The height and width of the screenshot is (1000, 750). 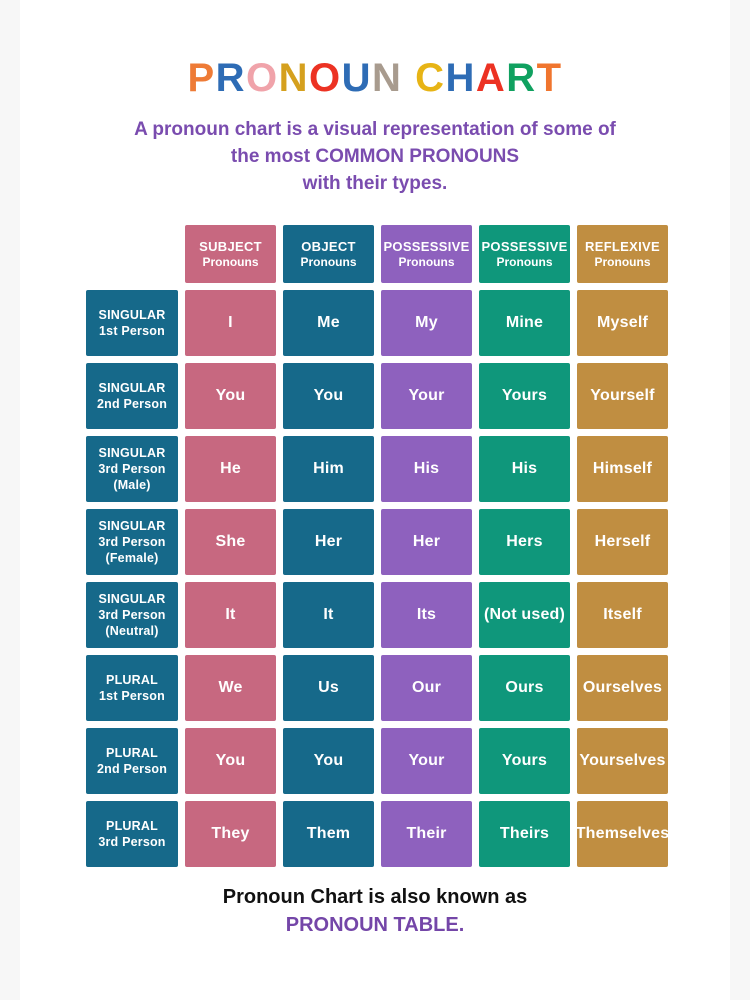 What do you see at coordinates (622, 396) in the screenshot?
I see `pronoun-cell: Yourself` at bounding box center [622, 396].